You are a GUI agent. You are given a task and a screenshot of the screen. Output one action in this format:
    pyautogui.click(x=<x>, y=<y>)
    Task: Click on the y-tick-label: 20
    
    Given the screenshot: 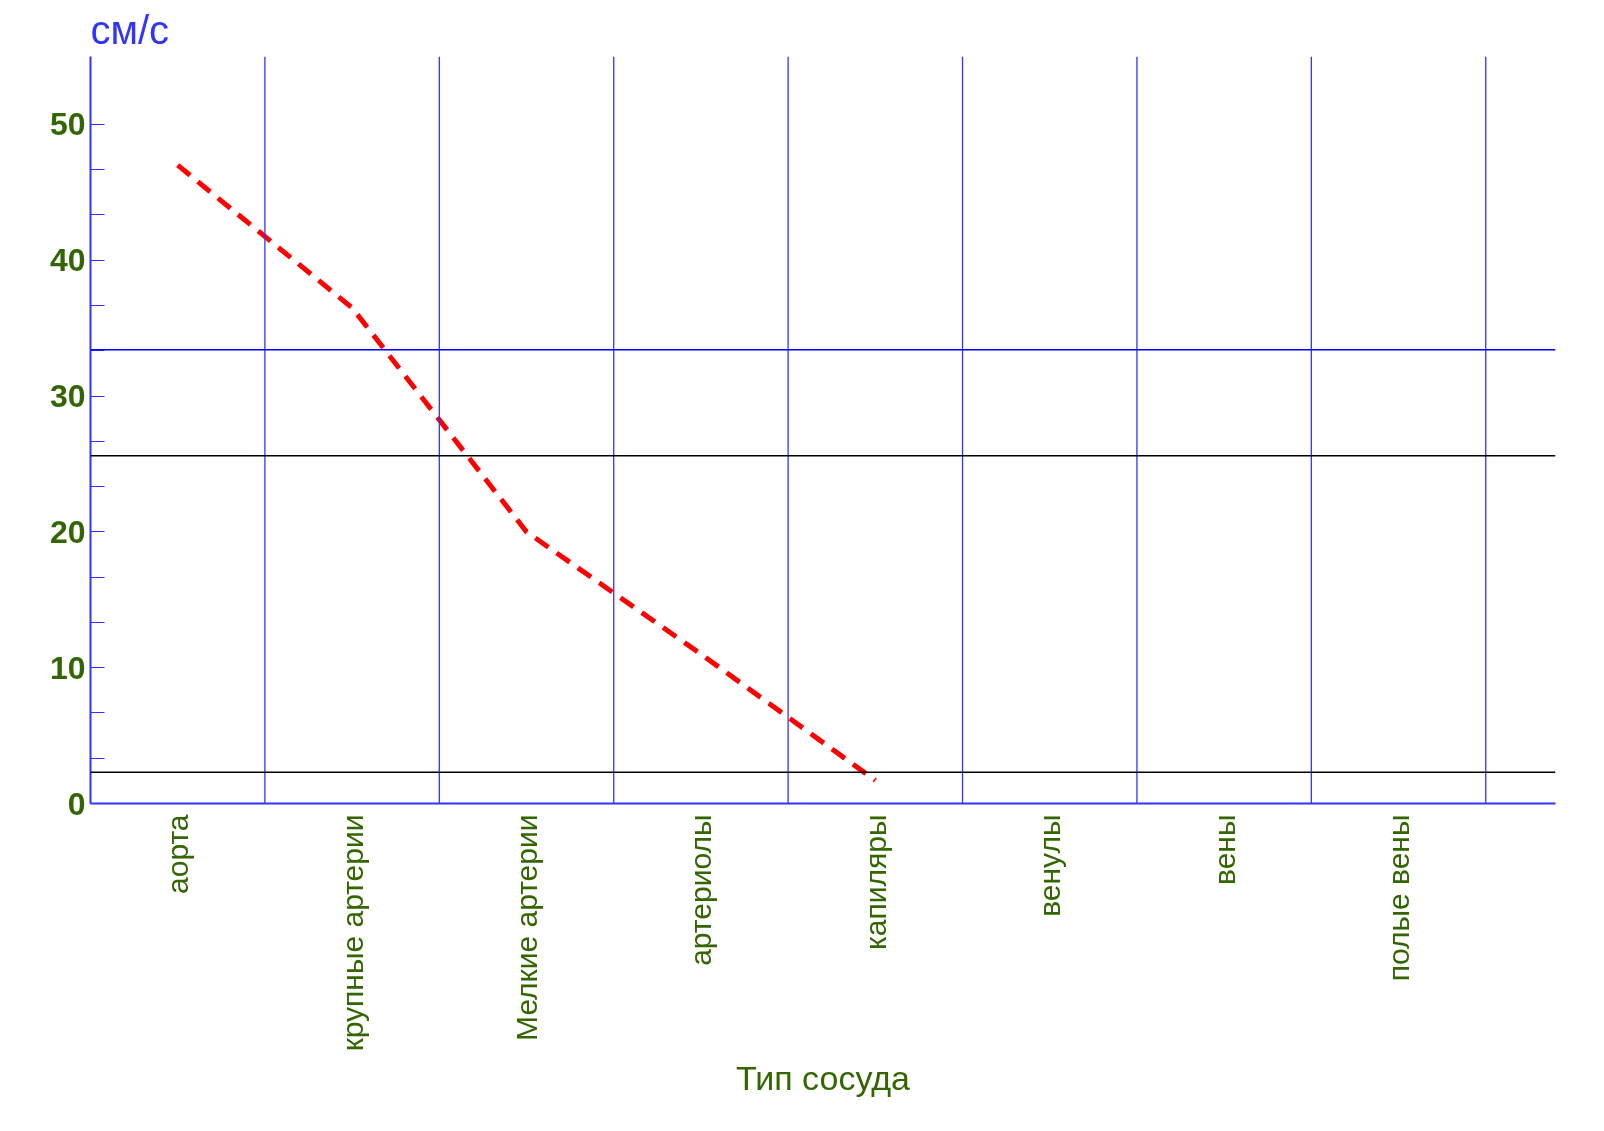 What is the action you would take?
    pyautogui.click(x=67, y=531)
    